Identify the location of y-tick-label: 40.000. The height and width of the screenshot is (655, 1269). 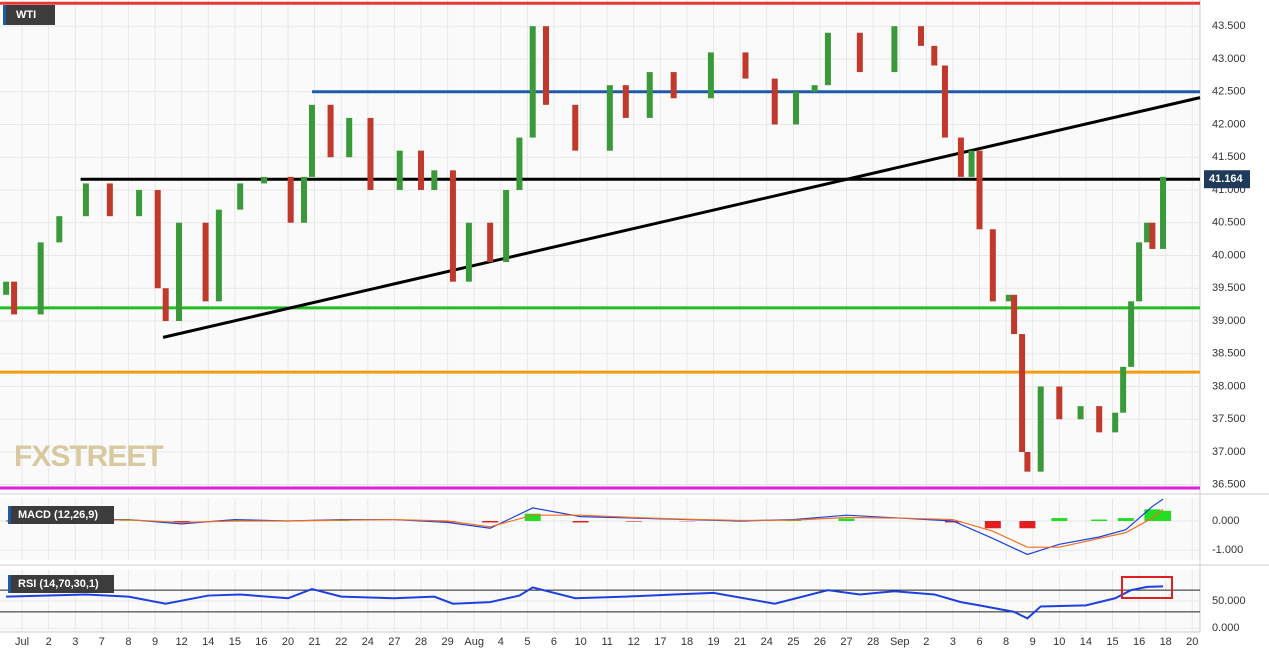
(1229, 255).